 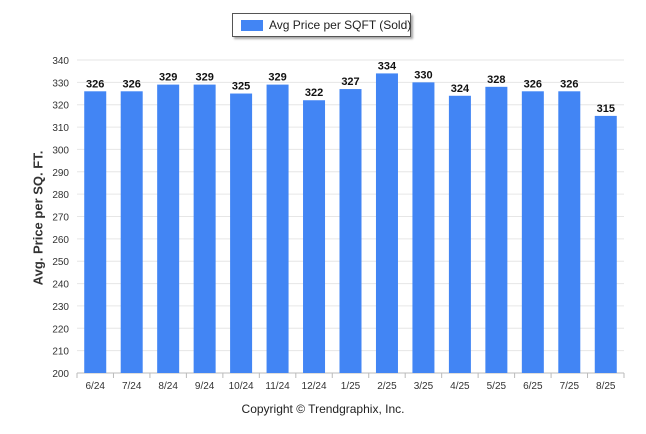 What do you see at coordinates (132, 386) in the screenshot?
I see `x-tick-label: 7/24` at bounding box center [132, 386].